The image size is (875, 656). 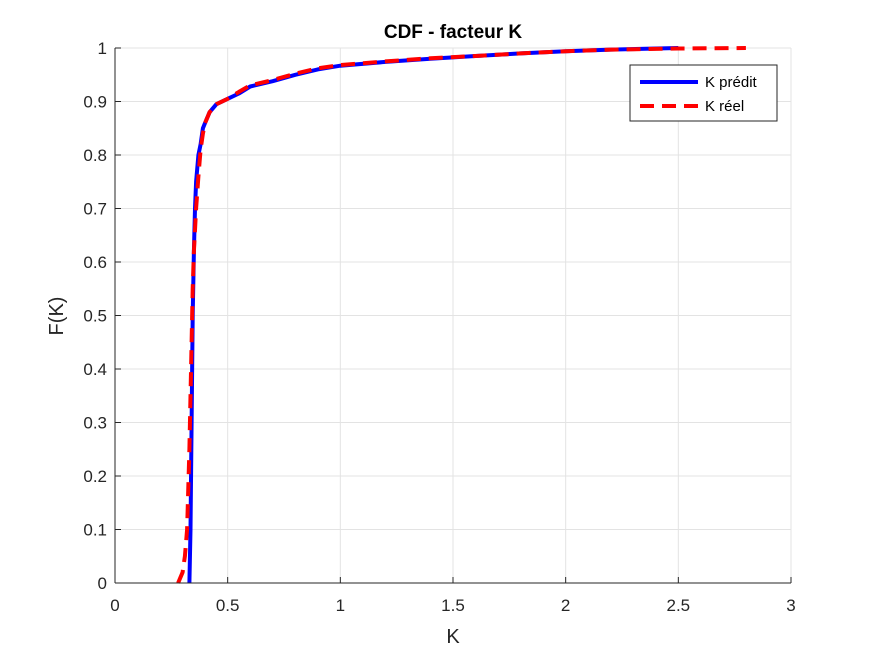 I want to click on legend: K prédit K réel, so click(x=703, y=93).